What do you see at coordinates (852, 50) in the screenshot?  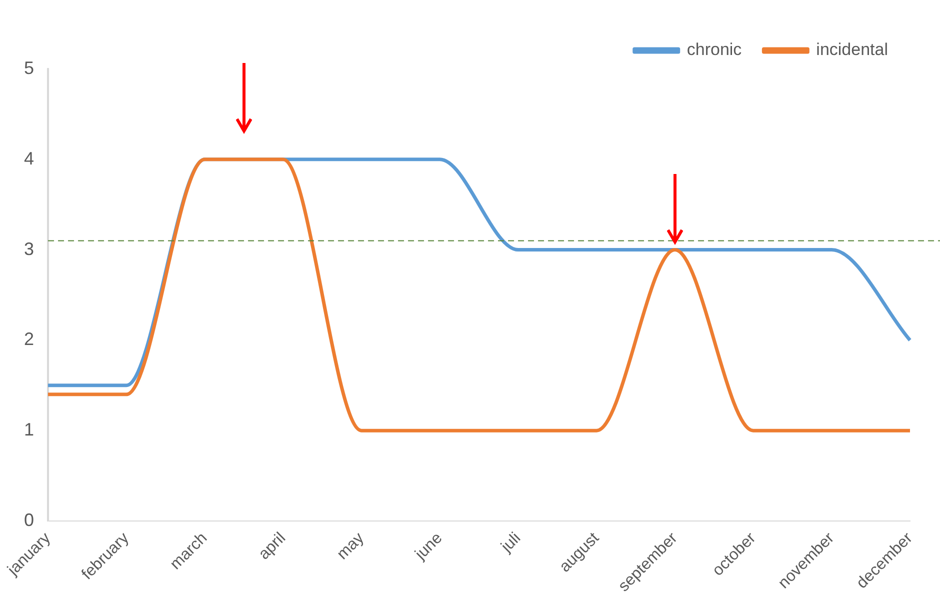 I see `legend-label: incidental` at bounding box center [852, 50].